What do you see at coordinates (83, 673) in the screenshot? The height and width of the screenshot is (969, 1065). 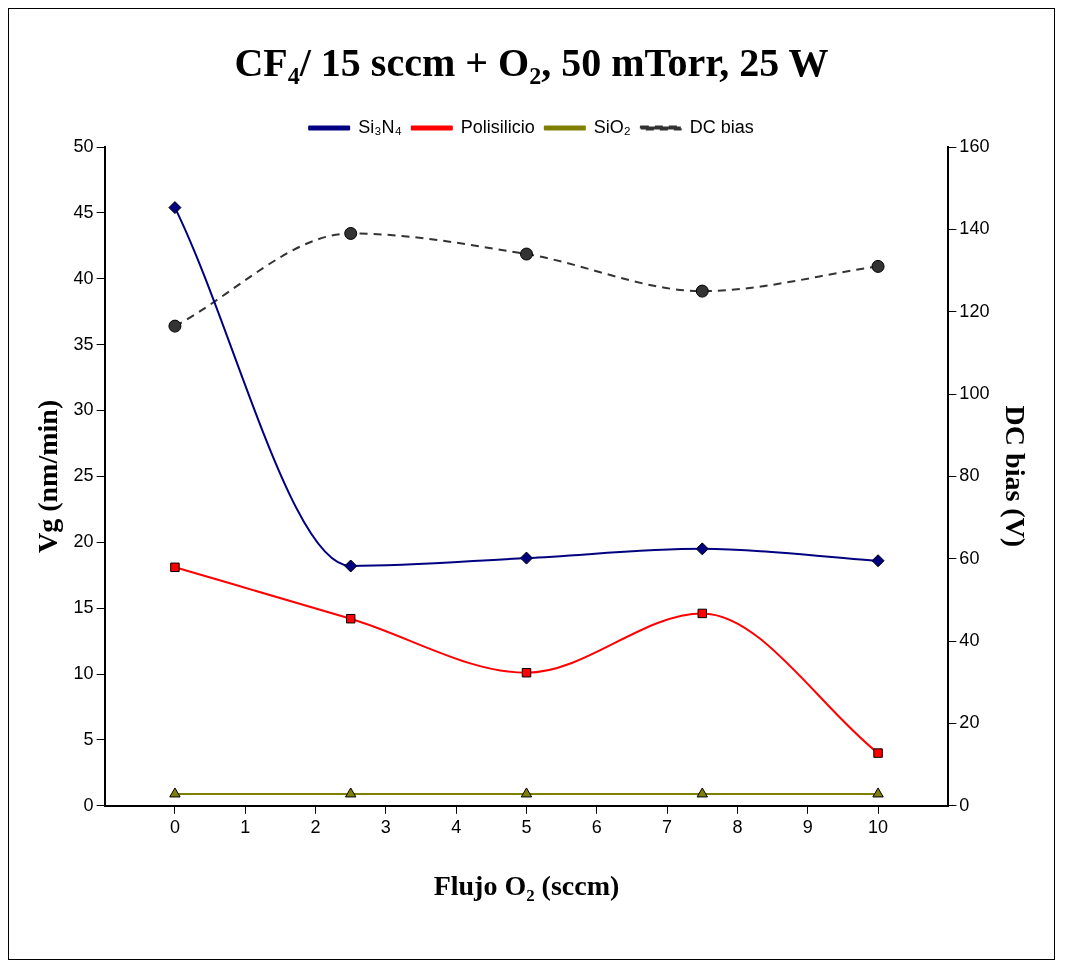 I see `y-tick-label: 10` at bounding box center [83, 673].